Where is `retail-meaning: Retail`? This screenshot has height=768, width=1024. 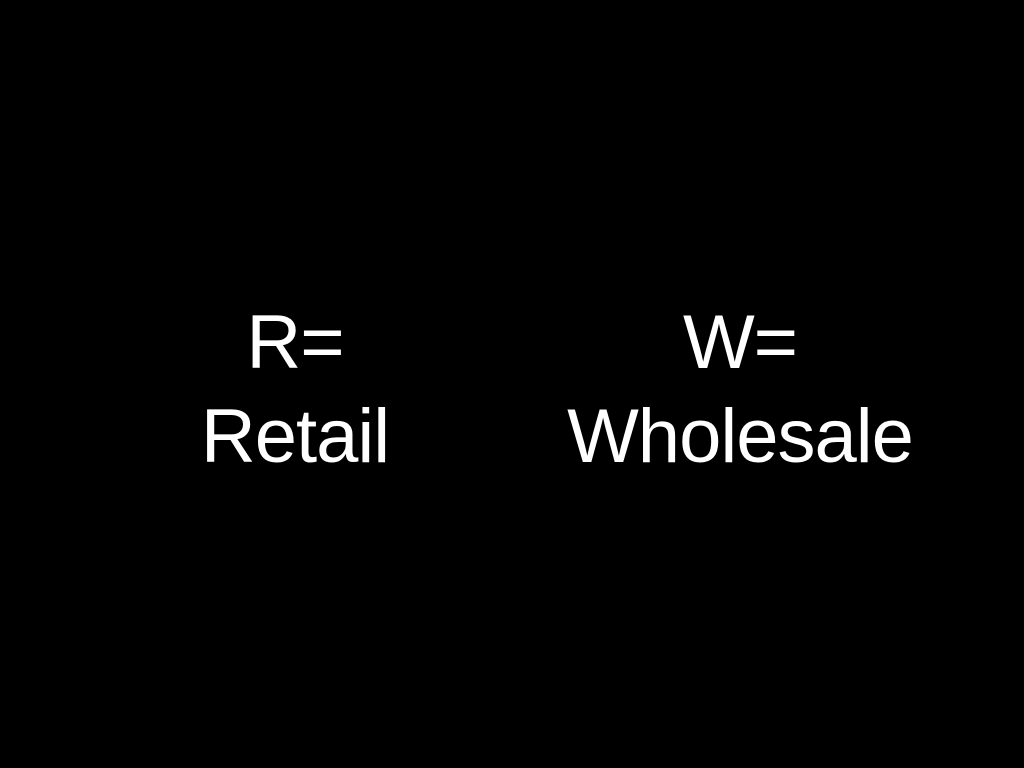 retail-meaning: Retail is located at coordinates (295, 436).